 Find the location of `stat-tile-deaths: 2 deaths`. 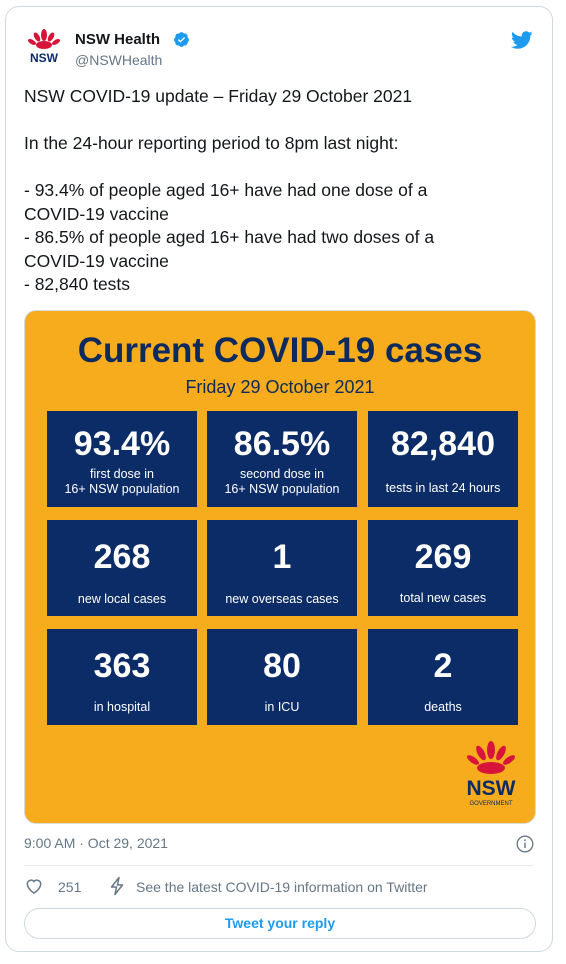

stat-tile-deaths: 2 deaths is located at coordinates (443, 677).